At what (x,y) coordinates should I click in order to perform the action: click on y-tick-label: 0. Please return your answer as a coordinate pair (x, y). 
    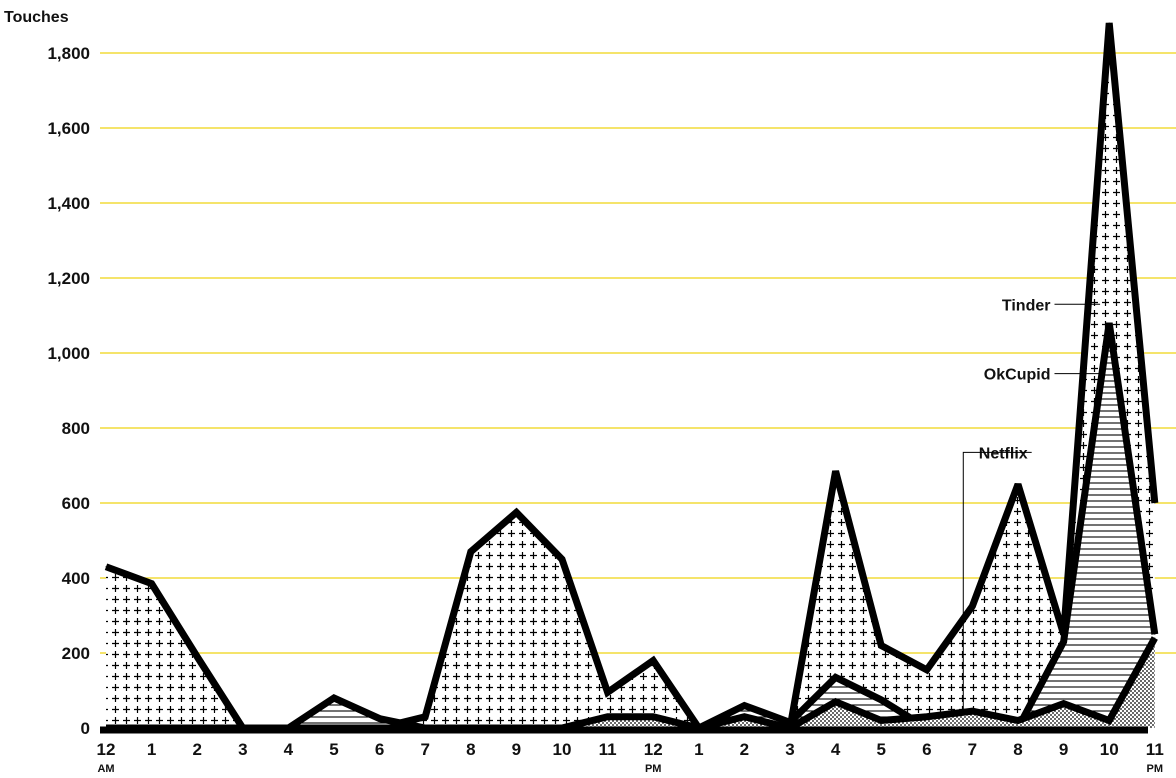
    Looking at the image, I should click on (85, 728).